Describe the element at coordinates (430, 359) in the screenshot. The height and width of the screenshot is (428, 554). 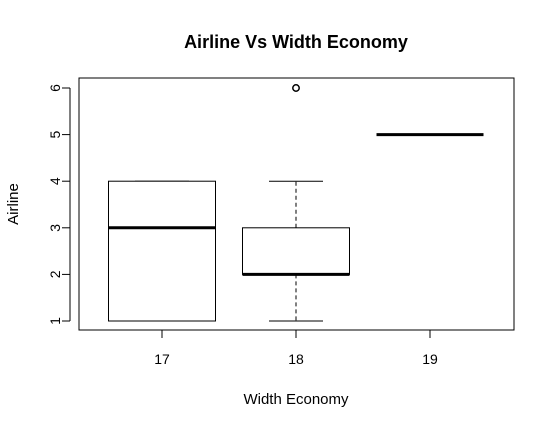
I see `x-tick-label-19: 19` at that location.